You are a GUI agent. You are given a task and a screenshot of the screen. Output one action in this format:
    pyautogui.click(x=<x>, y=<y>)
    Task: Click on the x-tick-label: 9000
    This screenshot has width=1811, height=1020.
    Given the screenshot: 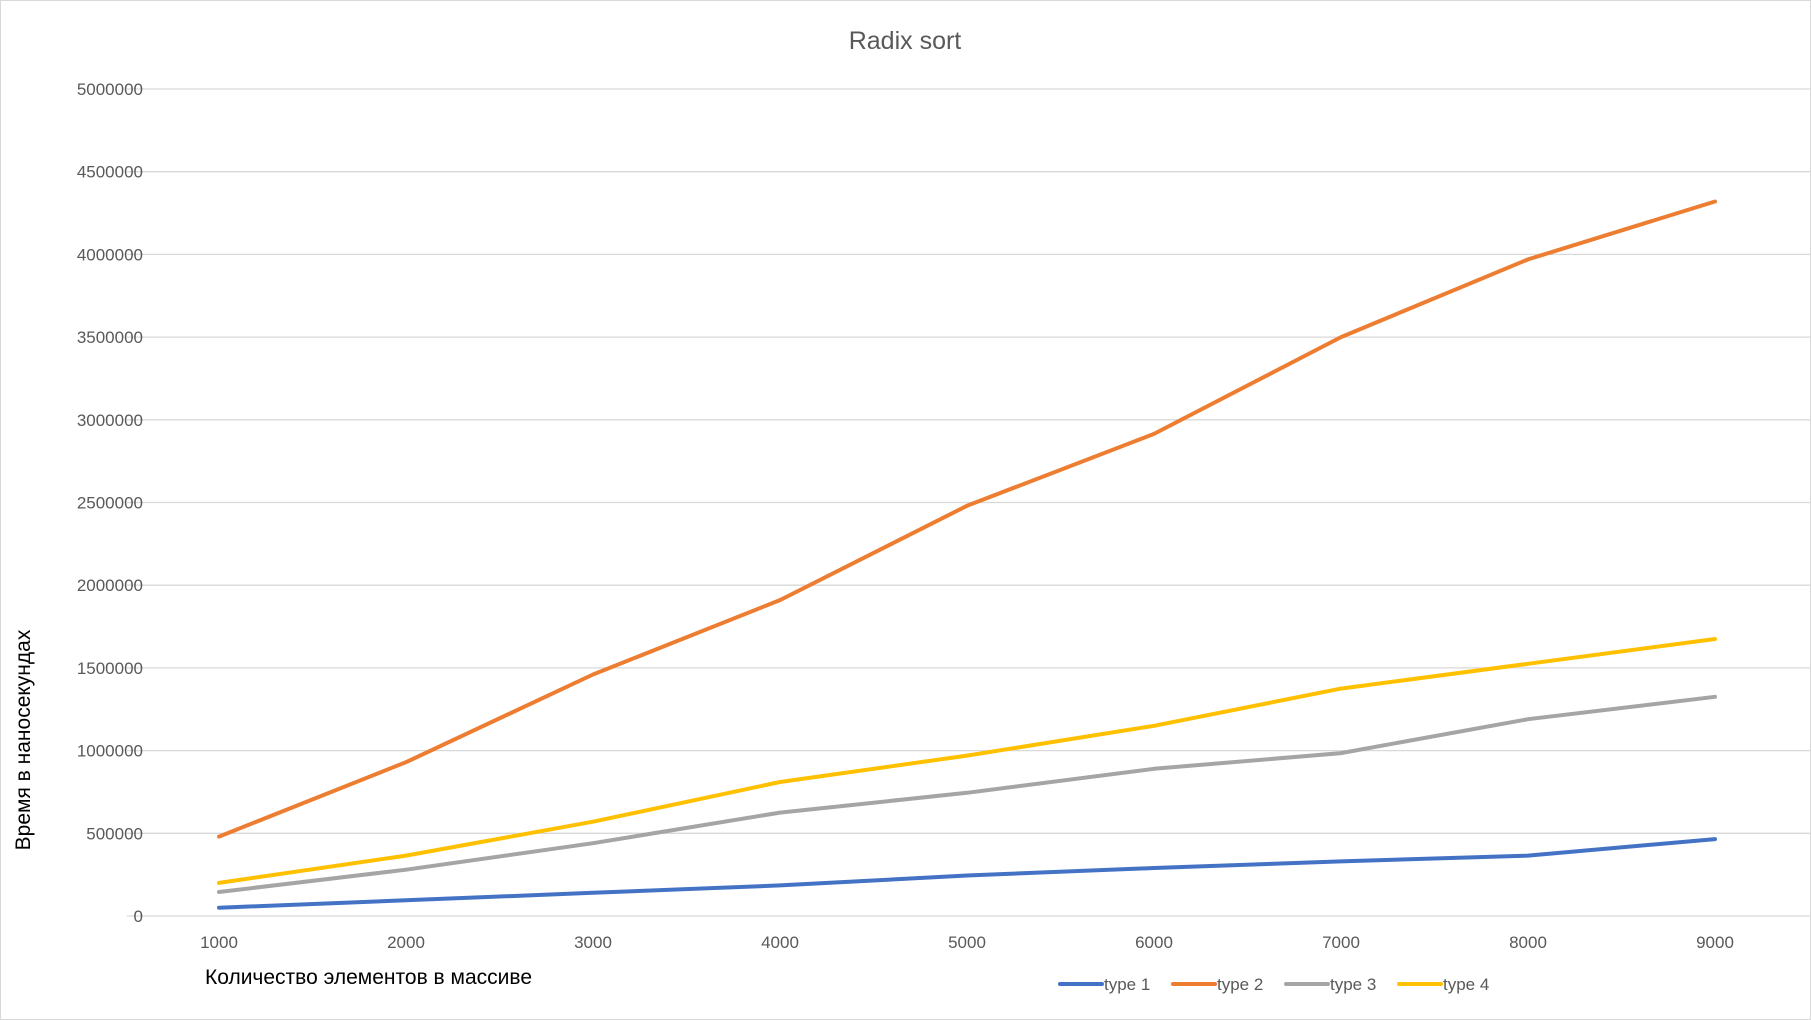 What is the action you would take?
    pyautogui.click(x=1715, y=942)
    